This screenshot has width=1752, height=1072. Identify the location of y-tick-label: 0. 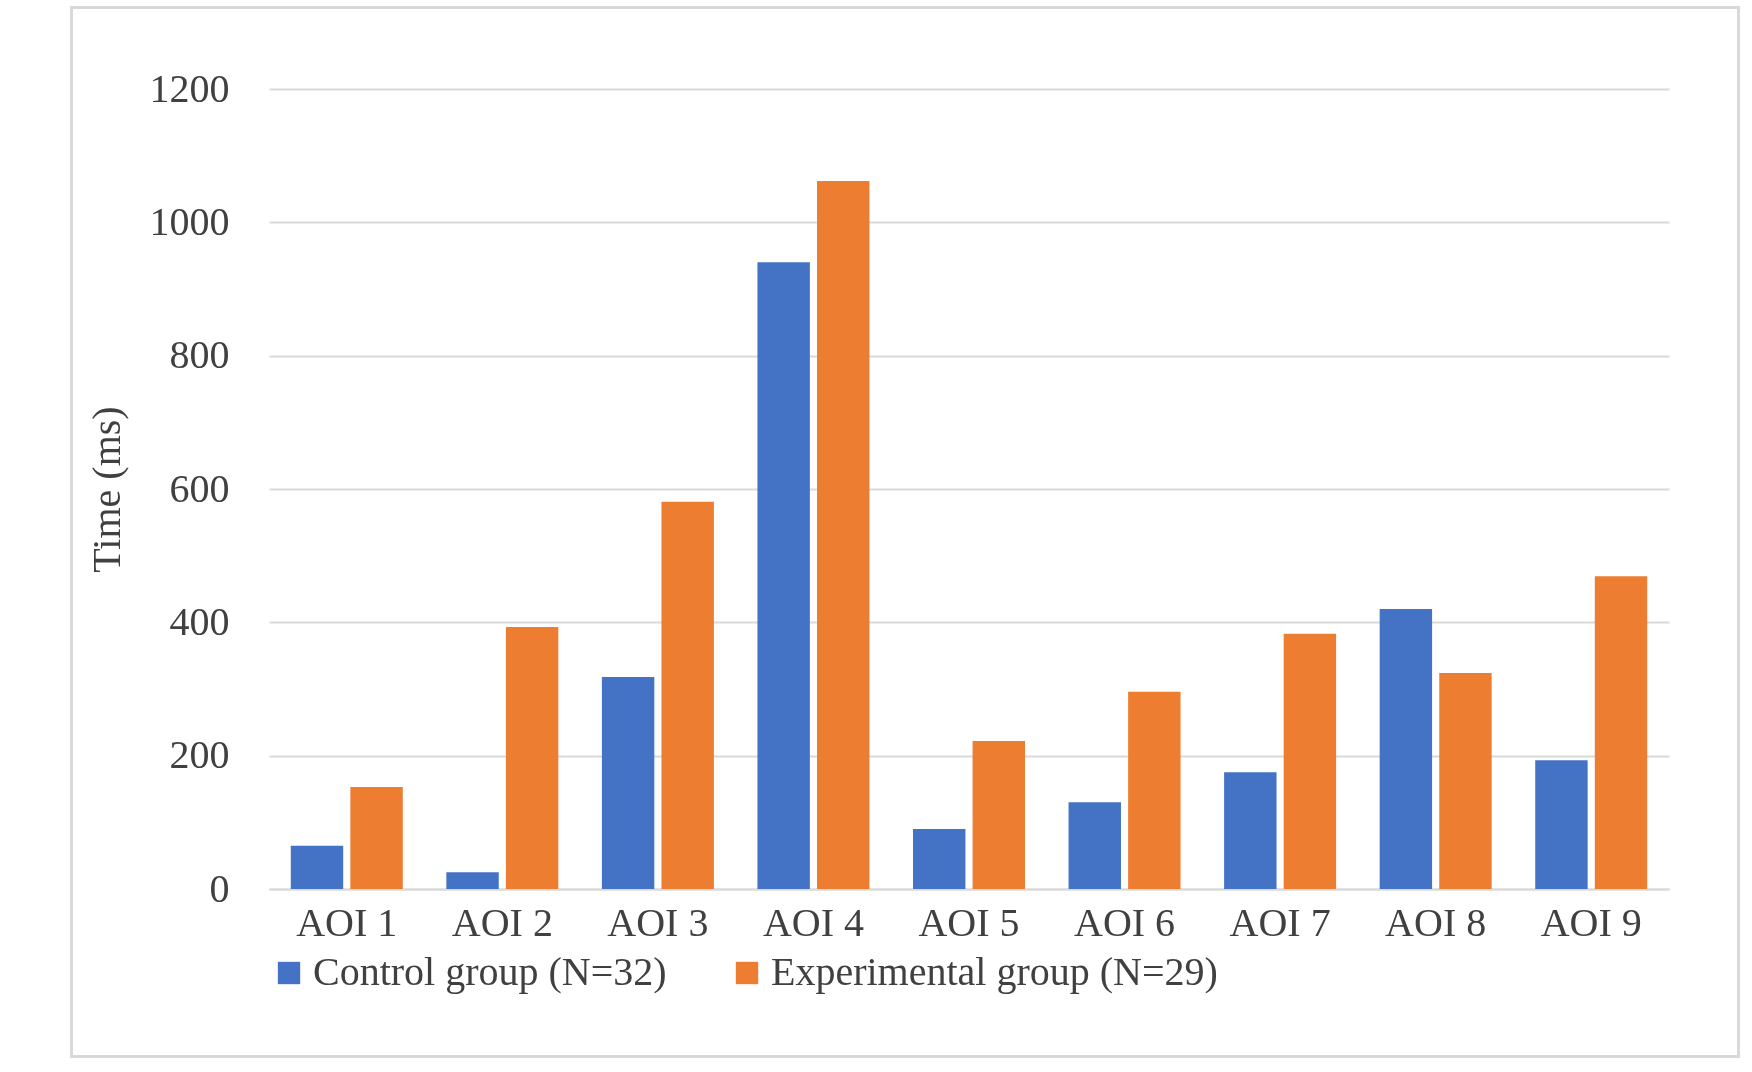
(219, 888).